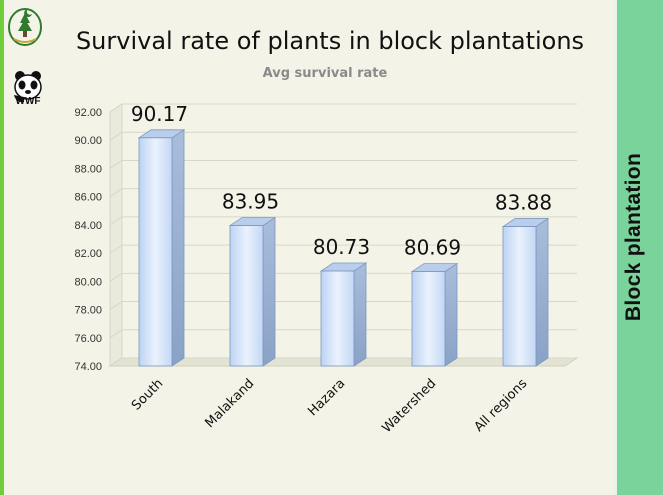  I want to click on y-tick-label: 82.00, so click(88, 254).